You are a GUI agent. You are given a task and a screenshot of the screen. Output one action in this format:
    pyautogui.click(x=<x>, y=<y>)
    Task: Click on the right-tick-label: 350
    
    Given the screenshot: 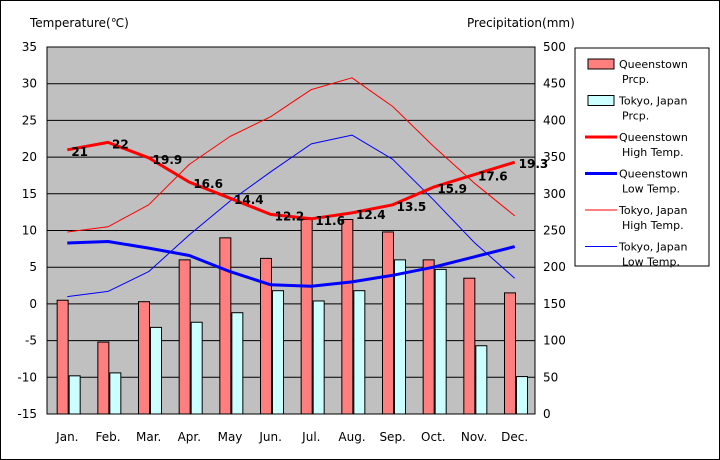 What is the action you would take?
    pyautogui.click(x=554, y=157)
    